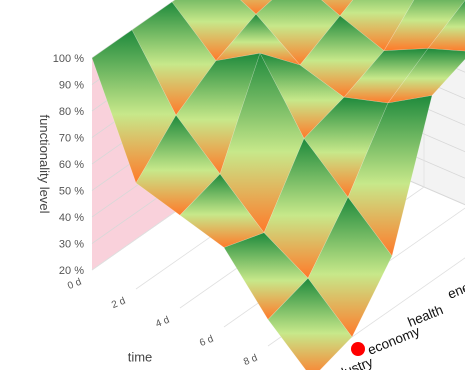 The width and height of the screenshot is (465, 375). I want to click on y-tick-label: 60 %, so click(71, 165).